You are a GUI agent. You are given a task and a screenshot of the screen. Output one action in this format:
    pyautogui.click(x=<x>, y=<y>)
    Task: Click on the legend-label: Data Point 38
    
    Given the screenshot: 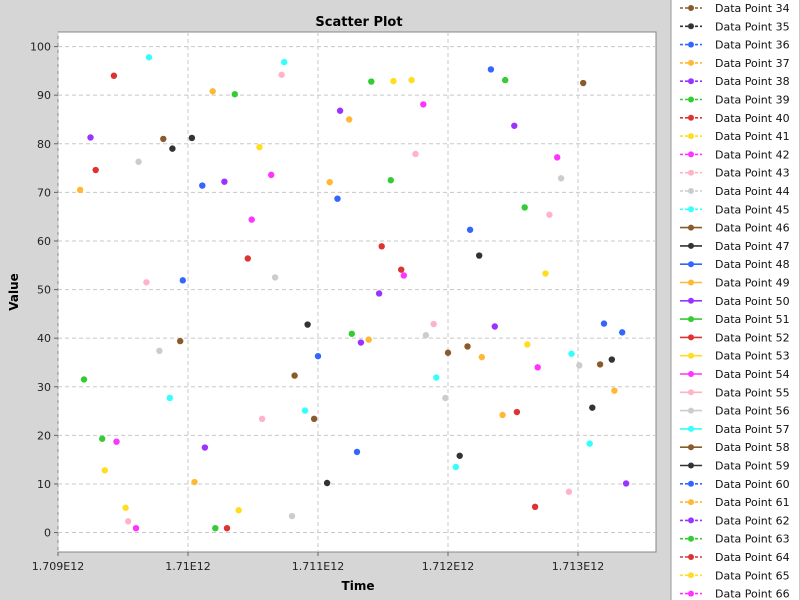 What is the action you would take?
    pyautogui.click(x=752, y=81)
    